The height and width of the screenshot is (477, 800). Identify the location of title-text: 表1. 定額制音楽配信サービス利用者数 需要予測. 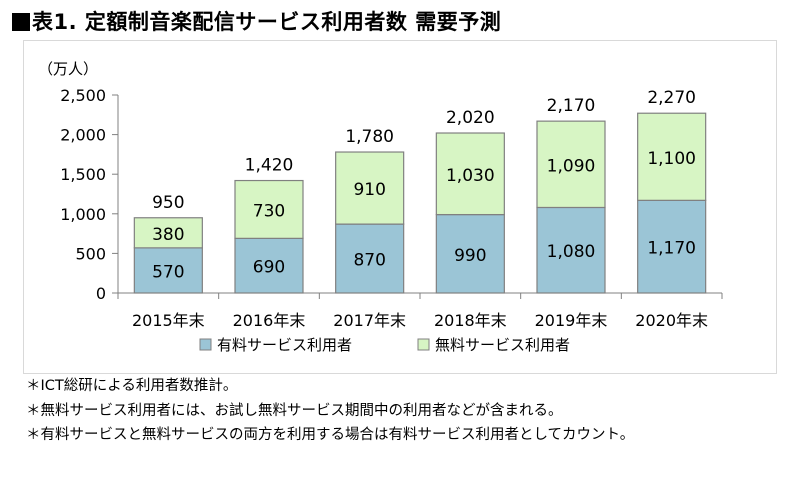
(267, 22).